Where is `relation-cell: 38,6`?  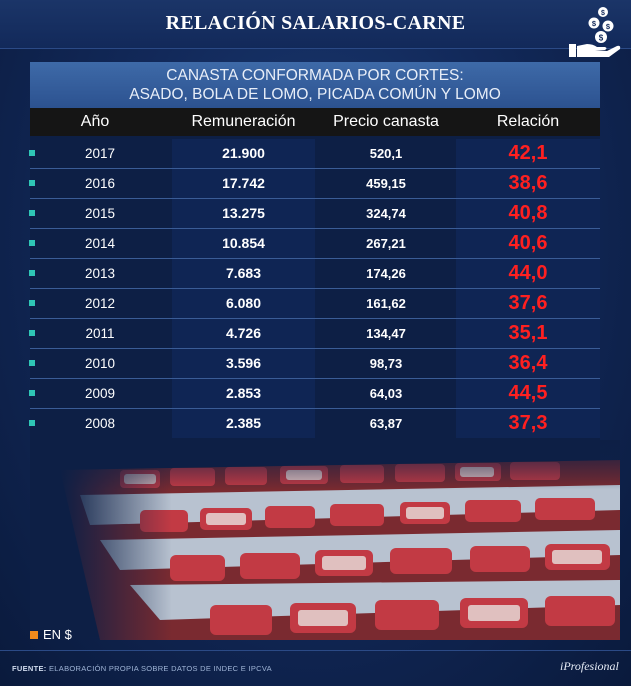 relation-cell: 38,6 is located at coordinates (528, 183).